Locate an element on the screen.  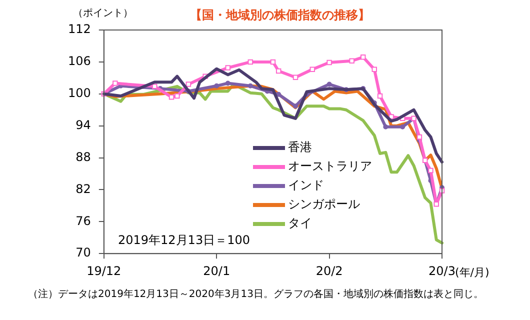
x-axis-title: (年/月) is located at coordinates (472, 272).